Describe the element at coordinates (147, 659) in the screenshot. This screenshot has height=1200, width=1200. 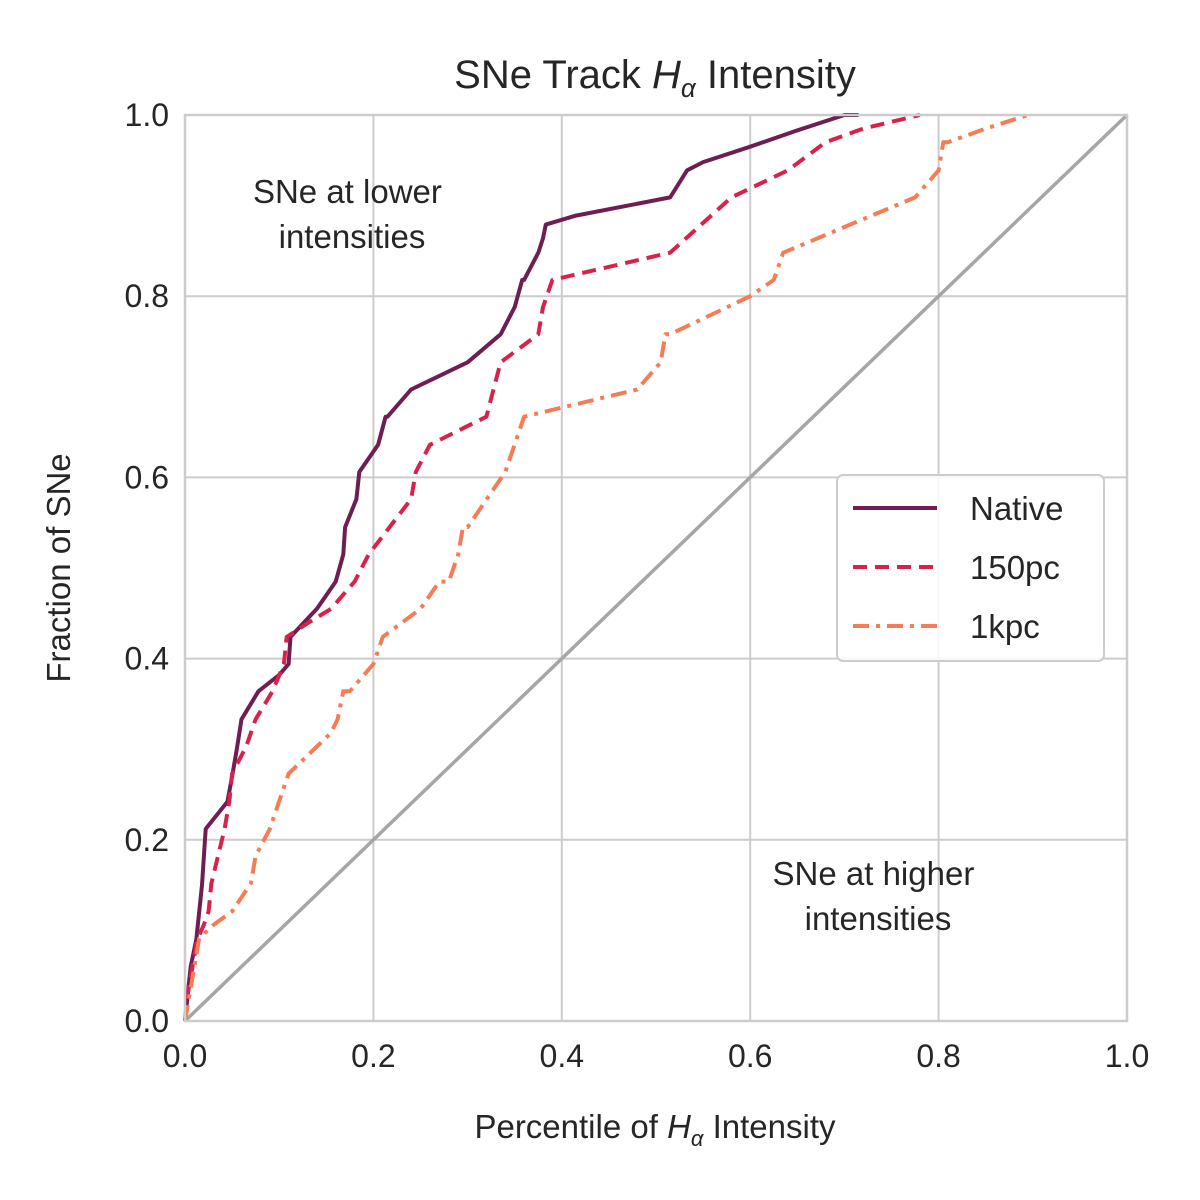
I see `y-tick-label: 0.4` at that location.